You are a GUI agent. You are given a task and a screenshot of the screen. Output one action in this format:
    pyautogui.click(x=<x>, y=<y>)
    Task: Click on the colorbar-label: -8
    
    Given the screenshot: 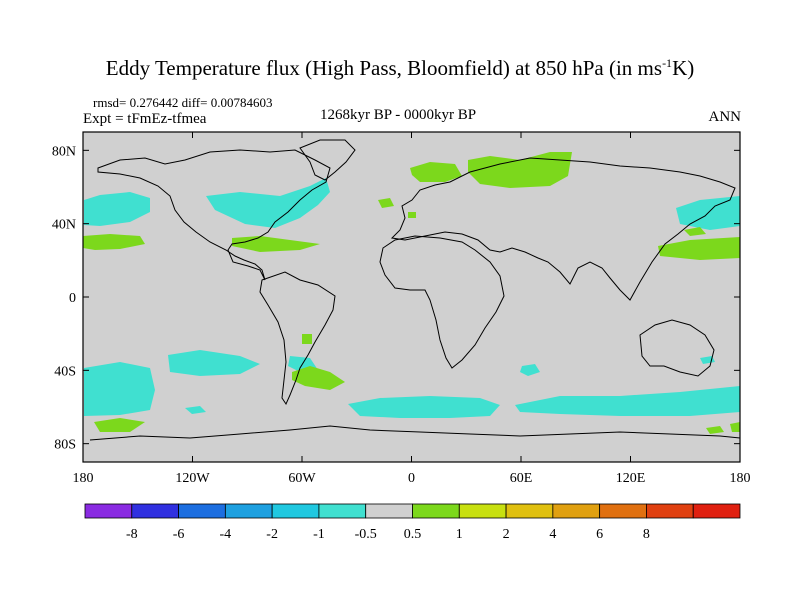 What is the action you would take?
    pyautogui.click(x=132, y=534)
    